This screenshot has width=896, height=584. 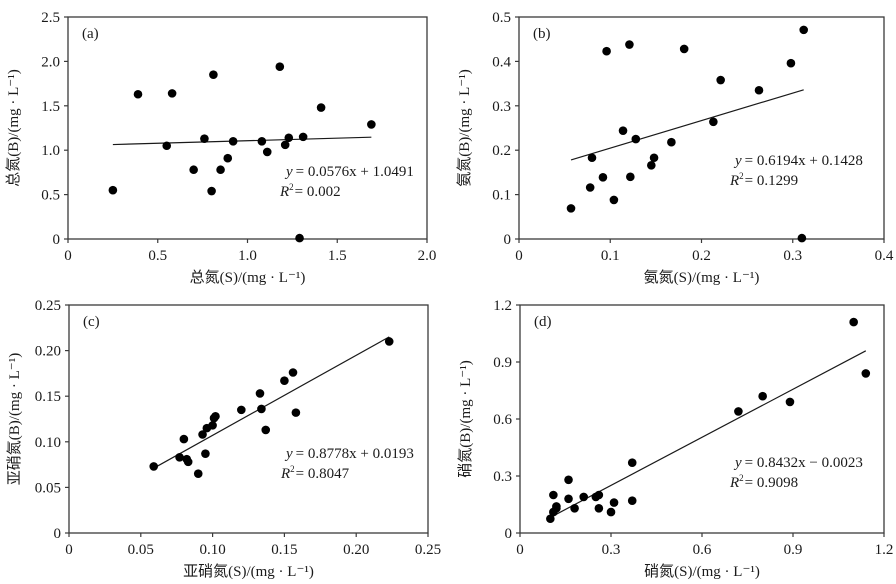 I want to click on r2-symbol: R, so click(x=734, y=181).